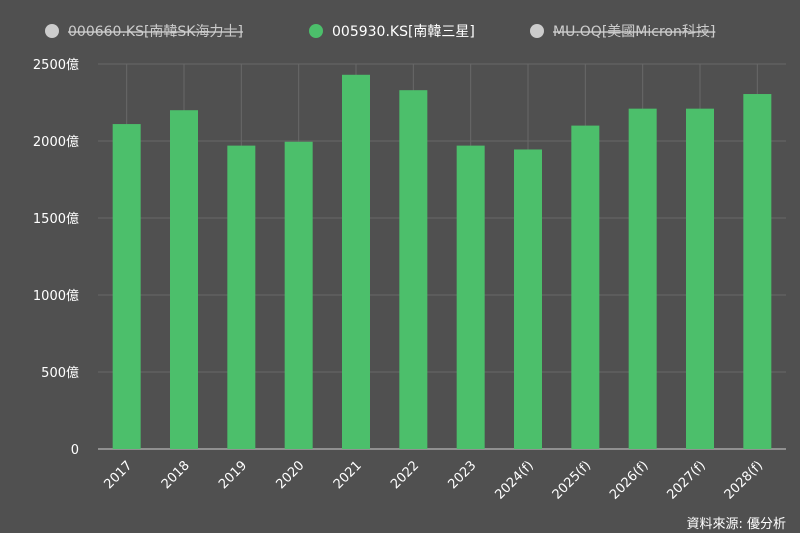 The width and height of the screenshot is (800, 533). I want to click on bar-2021, so click(356, 261).